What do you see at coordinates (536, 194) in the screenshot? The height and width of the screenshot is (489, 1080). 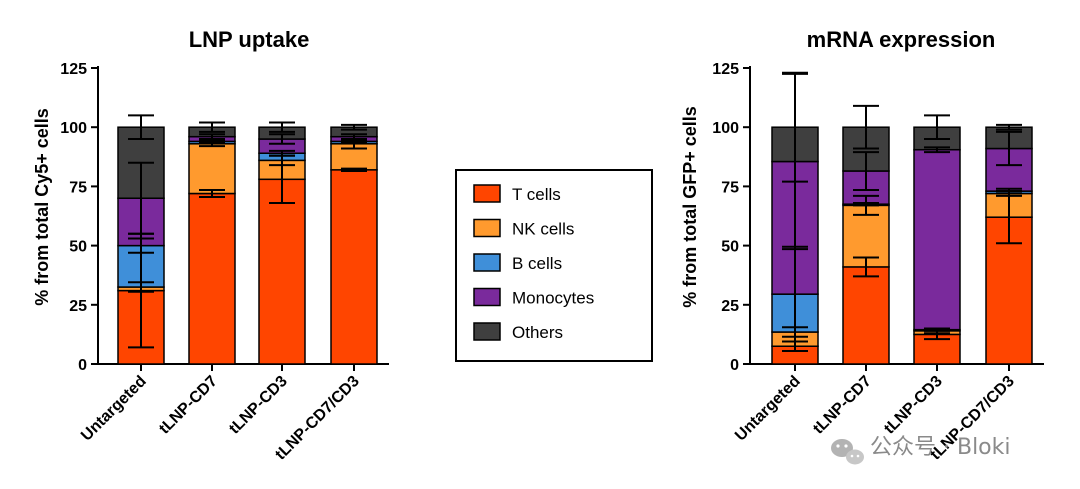 I see `legend-label: T cells` at bounding box center [536, 194].